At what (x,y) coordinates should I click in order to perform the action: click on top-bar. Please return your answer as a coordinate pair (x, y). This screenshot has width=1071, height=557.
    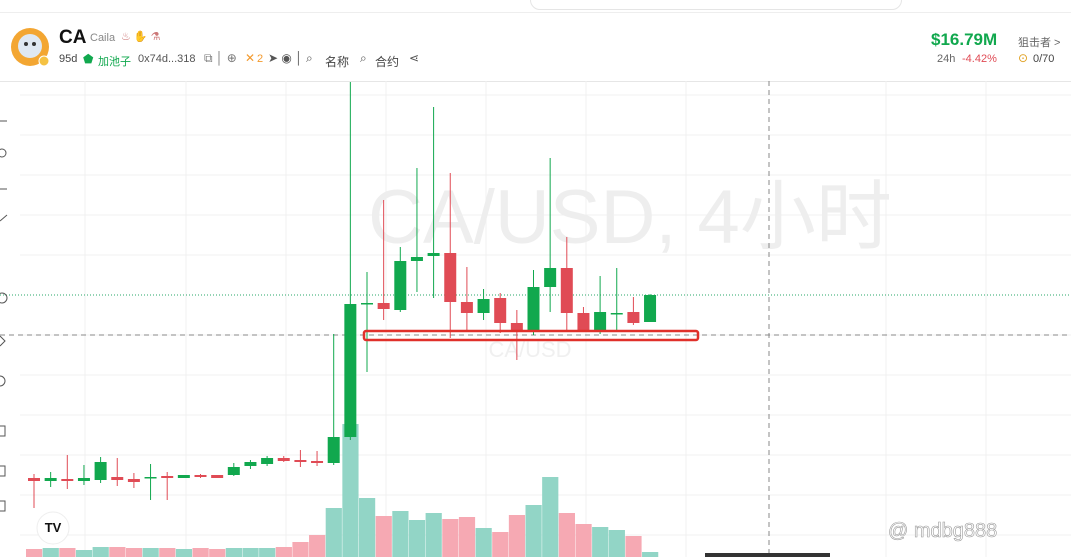
    Looking at the image, I should click on (716, 5).